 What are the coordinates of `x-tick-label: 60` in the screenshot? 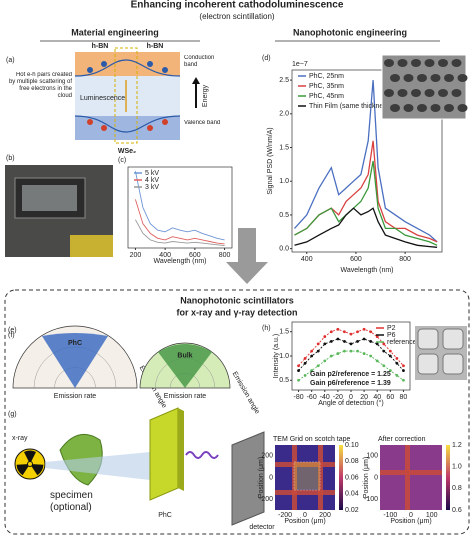 It's located at (390, 397).